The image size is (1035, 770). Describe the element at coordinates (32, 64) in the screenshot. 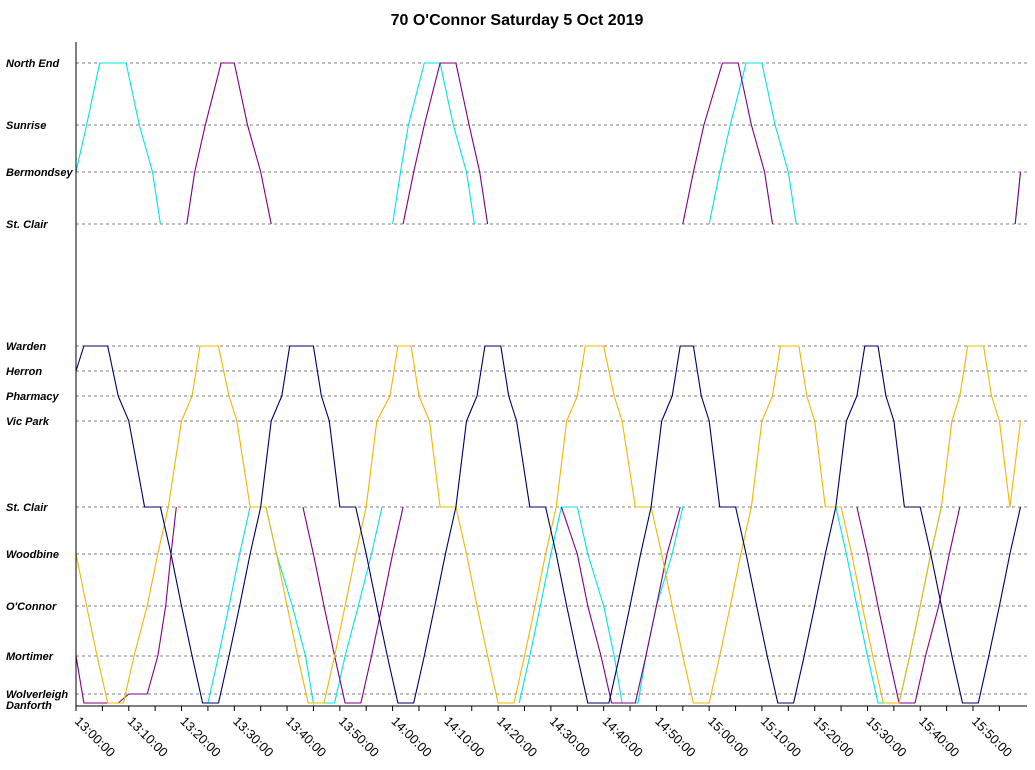

I see `stop-label: North End` at that location.